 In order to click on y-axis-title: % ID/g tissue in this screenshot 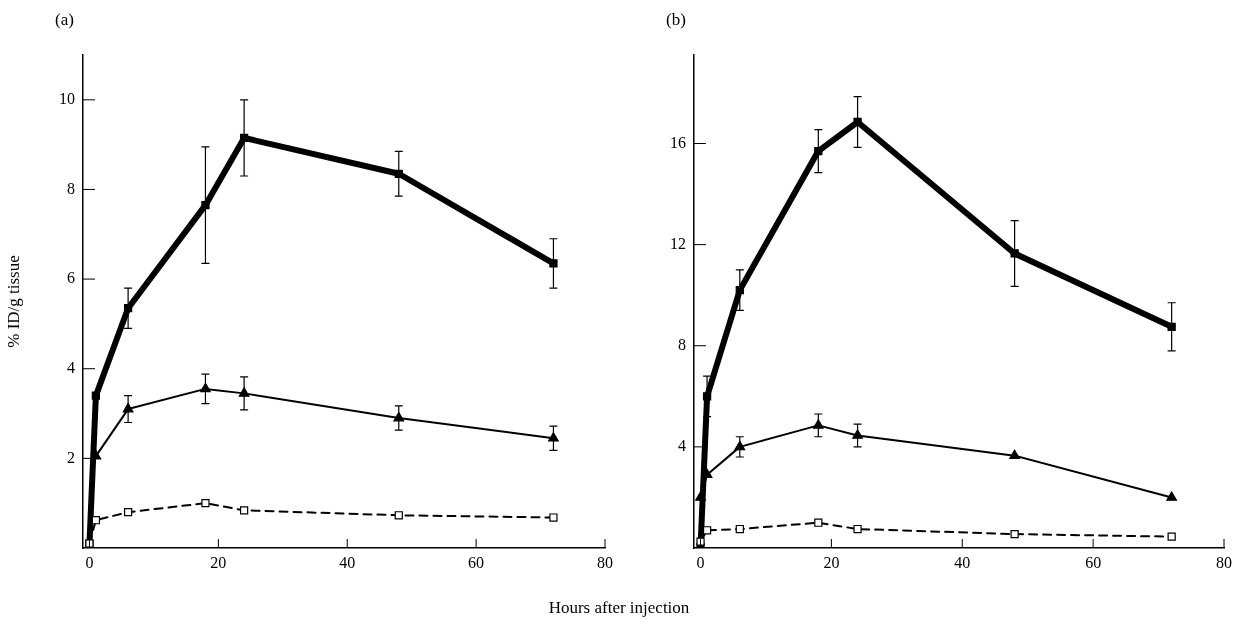, I will do `click(13, 301)`.